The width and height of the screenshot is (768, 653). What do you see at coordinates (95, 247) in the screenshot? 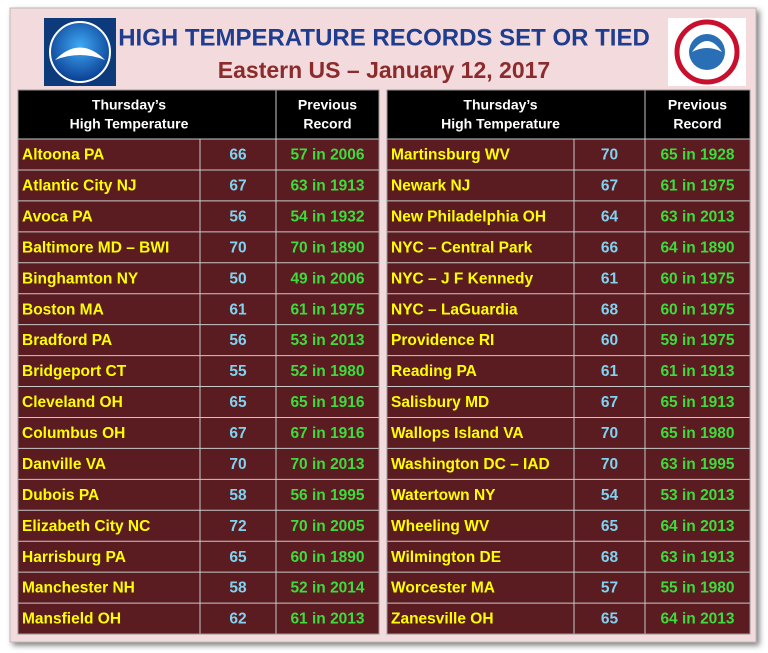
I see `city: Baltimore MD – BWI` at bounding box center [95, 247].